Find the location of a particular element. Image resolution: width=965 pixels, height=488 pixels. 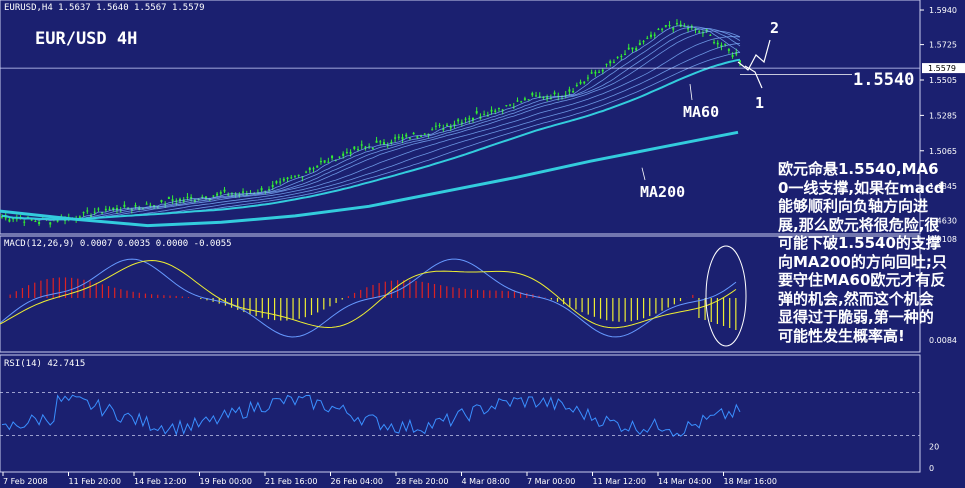

price-tick-label: 1.5505 is located at coordinates (943, 80).